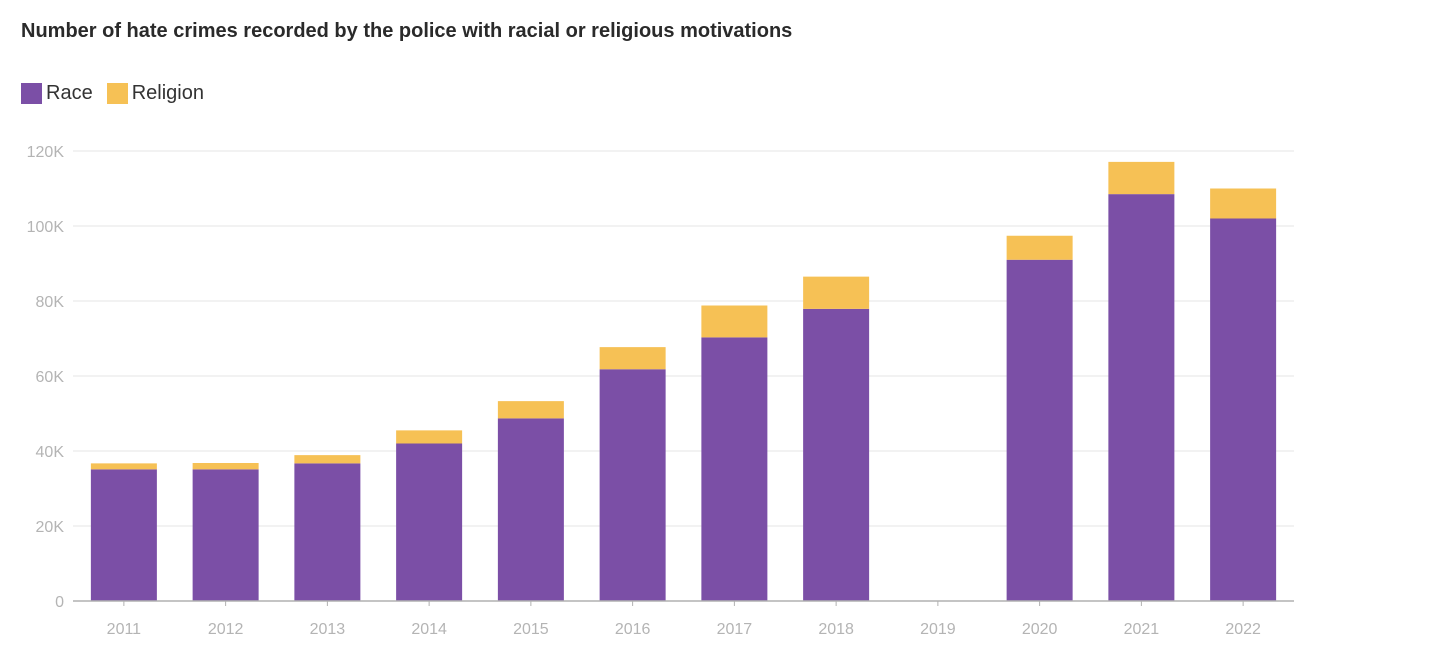 The height and width of the screenshot is (655, 1439). Describe the element at coordinates (226, 629) in the screenshot. I see `x-tick-label: 2012` at that location.